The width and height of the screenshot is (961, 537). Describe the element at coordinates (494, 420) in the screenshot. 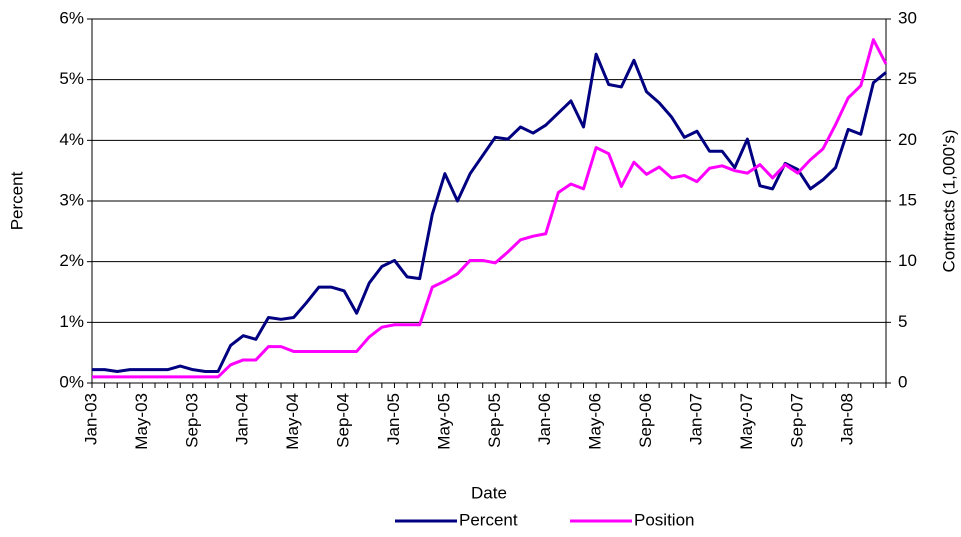

I see `x-tick-label: Sep-05` at that location.